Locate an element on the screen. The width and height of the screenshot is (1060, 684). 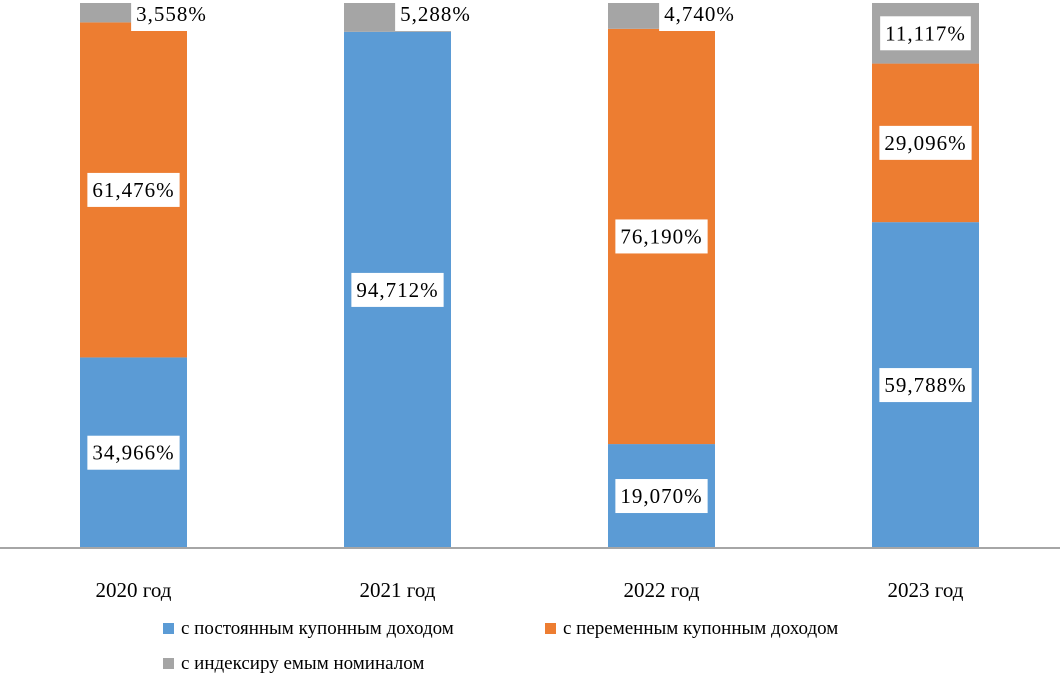
data-label-3-2023-год: 11,117% is located at coordinates (925, 33).